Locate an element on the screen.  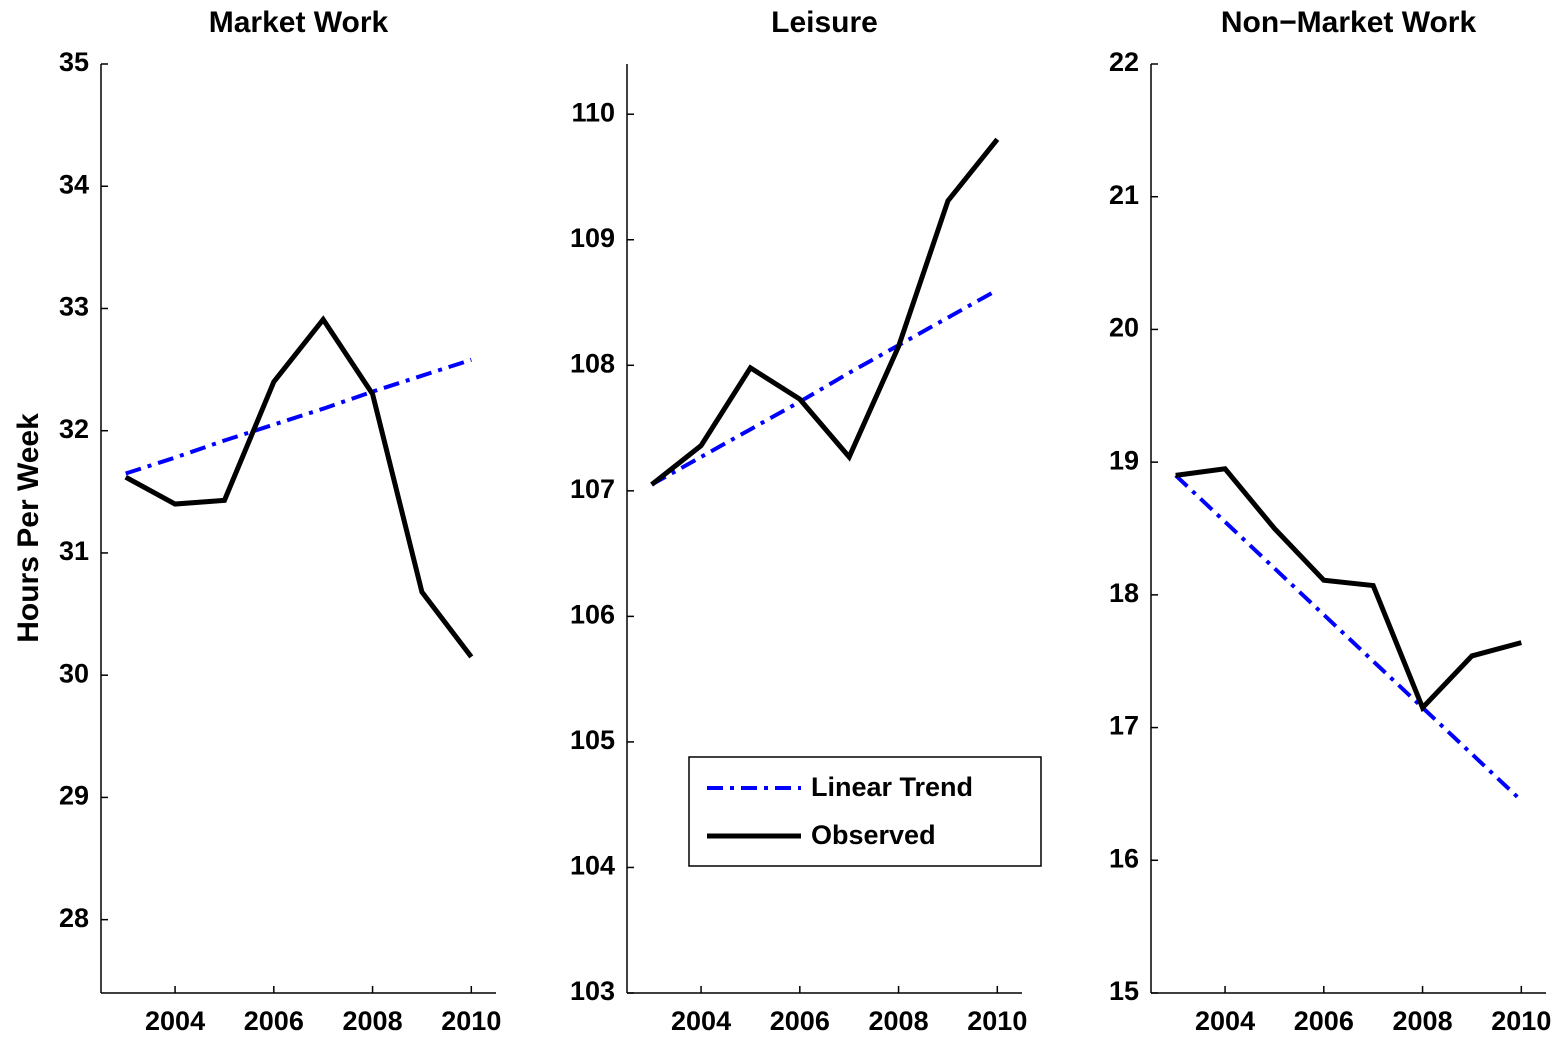
y-tick-label: 20 is located at coordinates (1124, 328).